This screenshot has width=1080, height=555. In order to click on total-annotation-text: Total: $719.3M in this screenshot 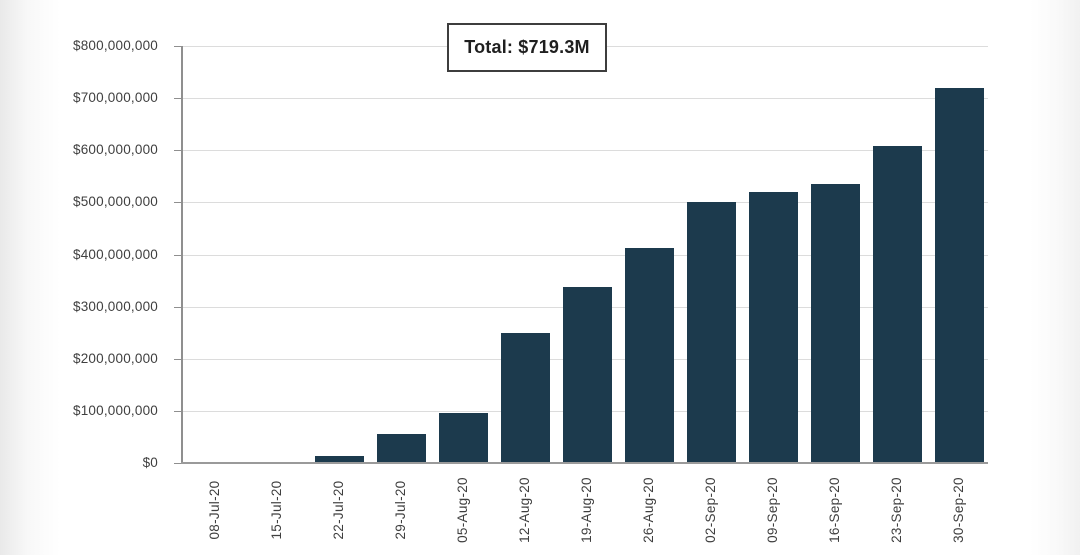, I will do `click(527, 47)`.